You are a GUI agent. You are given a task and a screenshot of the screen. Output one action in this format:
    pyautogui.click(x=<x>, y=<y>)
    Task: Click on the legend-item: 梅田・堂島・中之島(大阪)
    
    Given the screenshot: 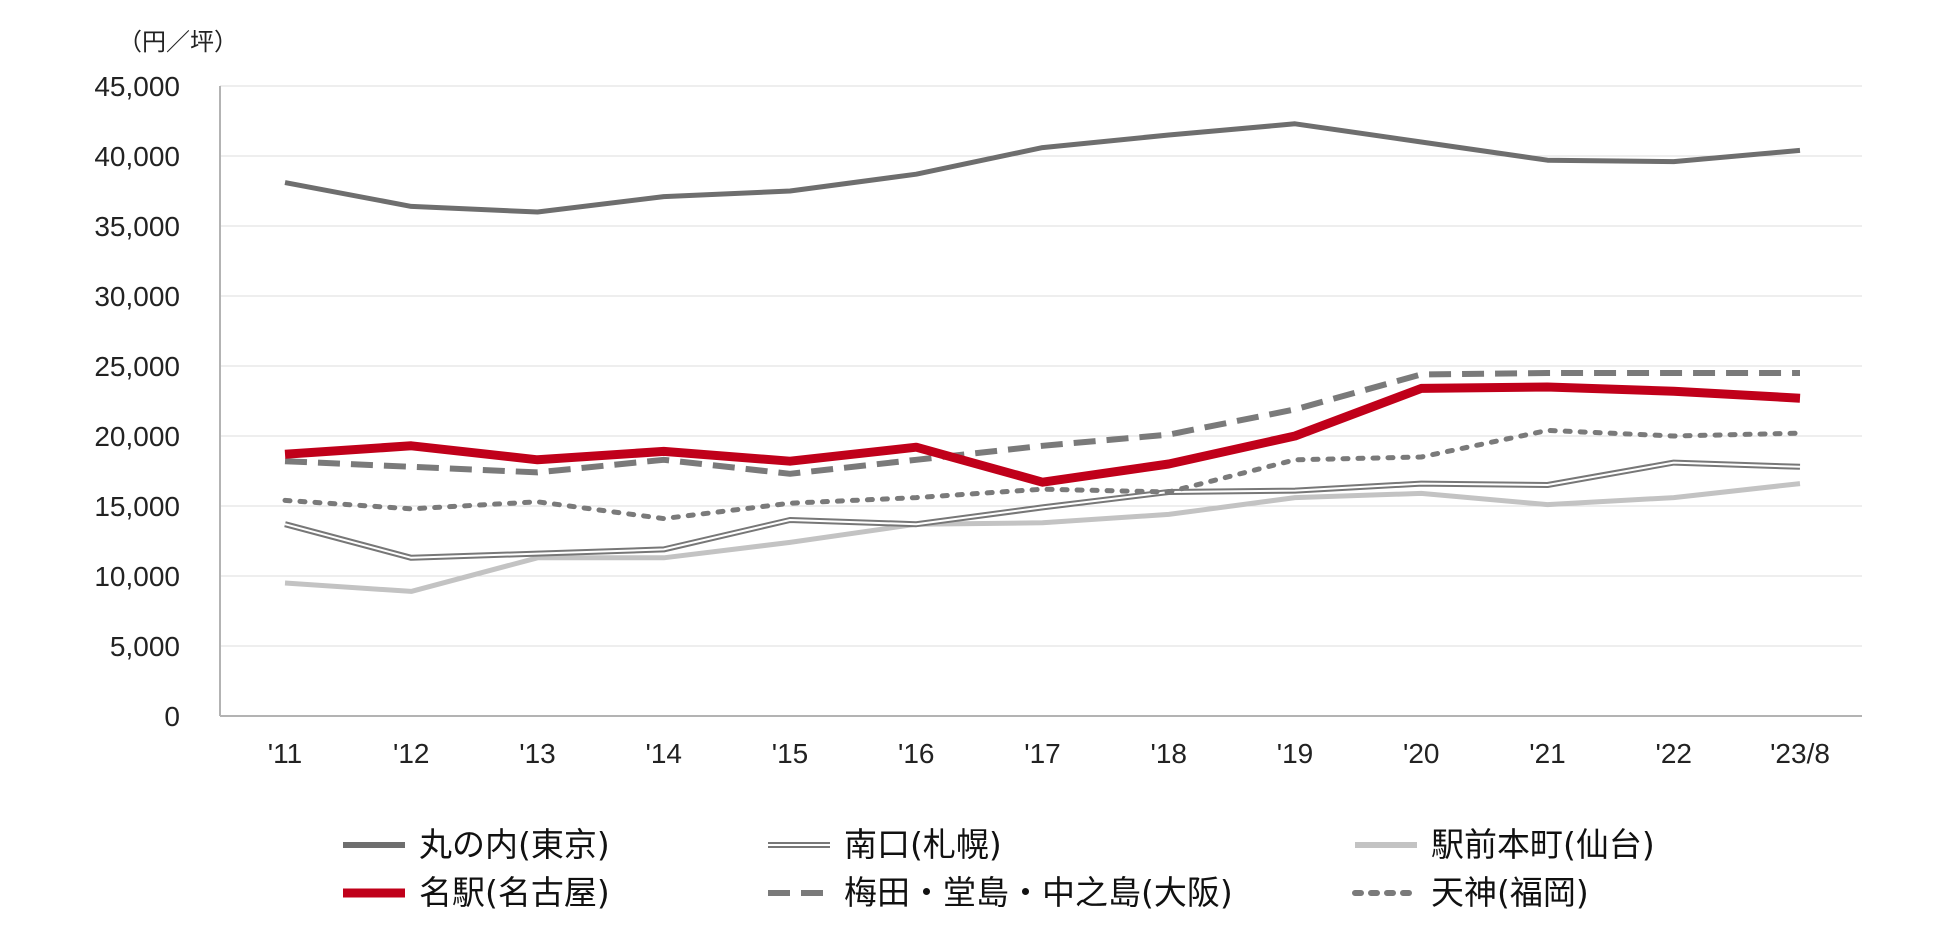 What is the action you would take?
    pyautogui.click(x=1000, y=892)
    